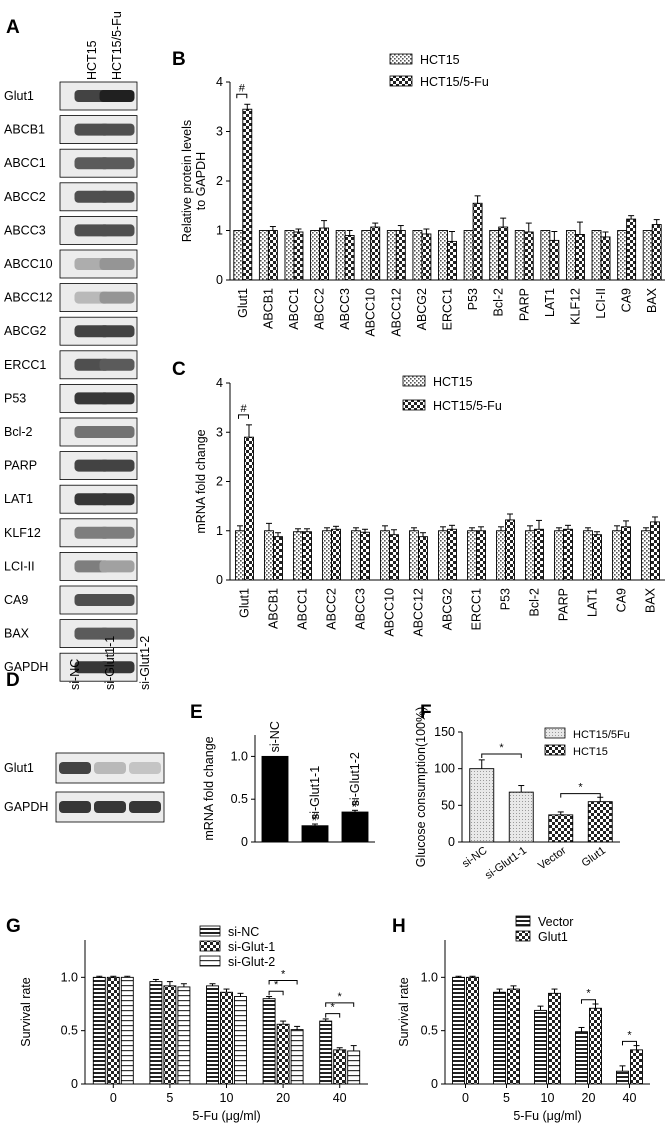 This screenshot has width=671, height=1130. I want to click on y-tick-label: 100, so click(444, 769).